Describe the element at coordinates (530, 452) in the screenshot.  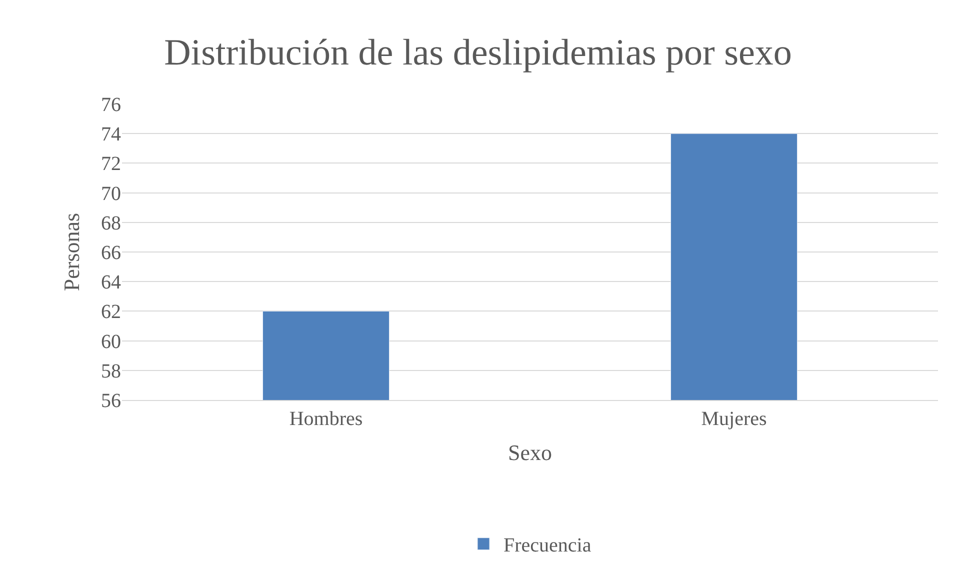
I see `x-axis-title: Sexo` at that location.